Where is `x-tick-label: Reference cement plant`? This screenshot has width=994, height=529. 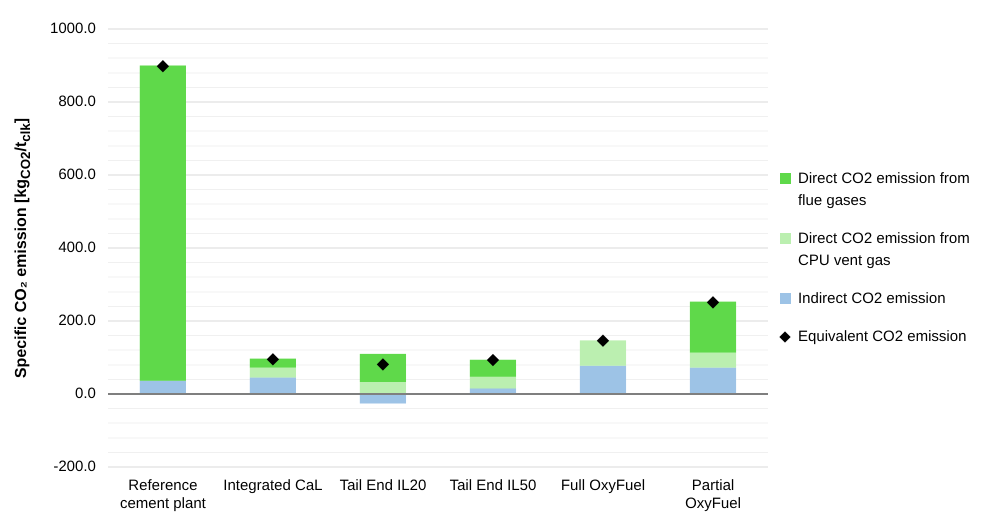 x-tick-label: Reference cement plant is located at coordinates (163, 494).